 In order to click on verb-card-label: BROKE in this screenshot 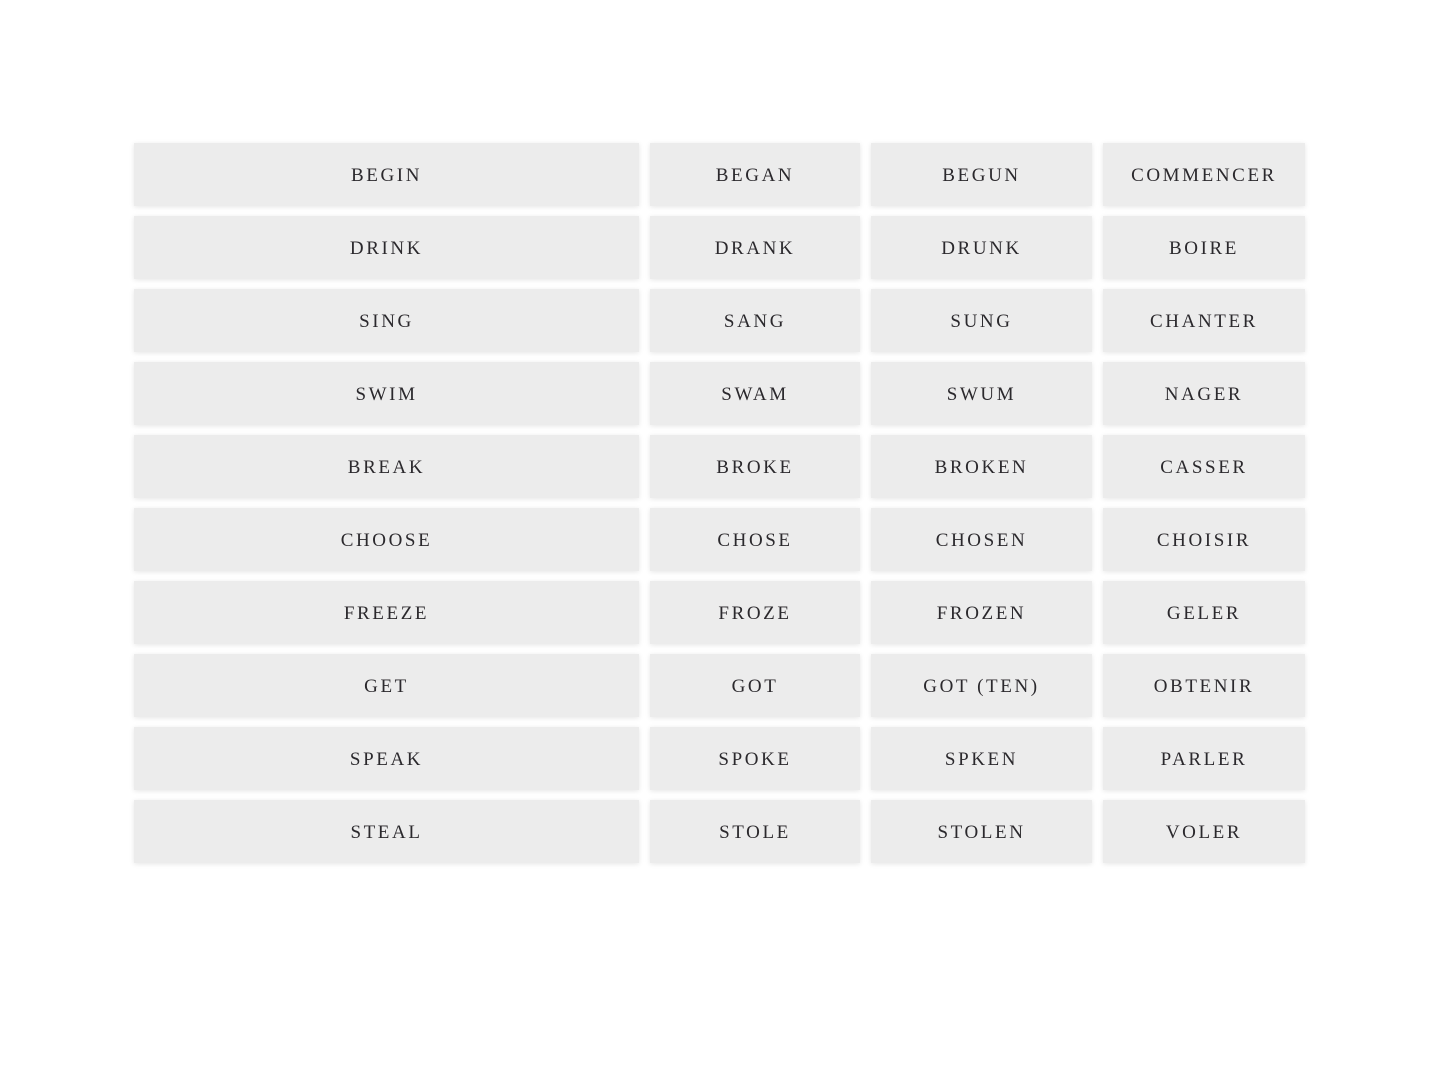, I will do `click(755, 467)`.